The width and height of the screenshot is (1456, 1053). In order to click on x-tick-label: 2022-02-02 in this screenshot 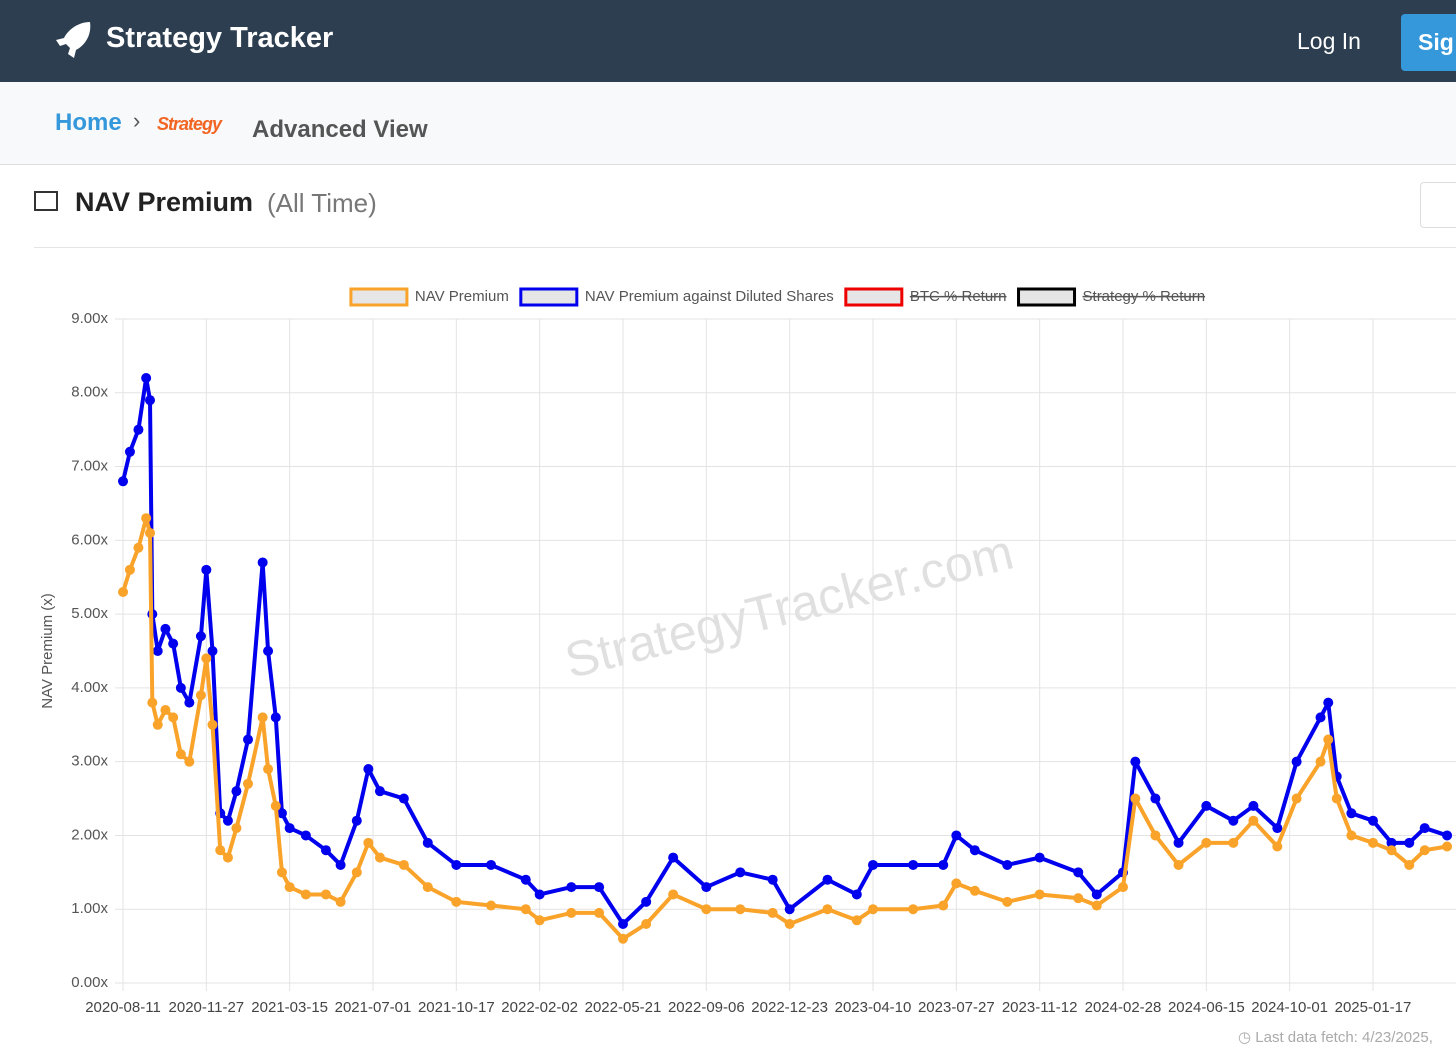, I will do `click(539, 1007)`.